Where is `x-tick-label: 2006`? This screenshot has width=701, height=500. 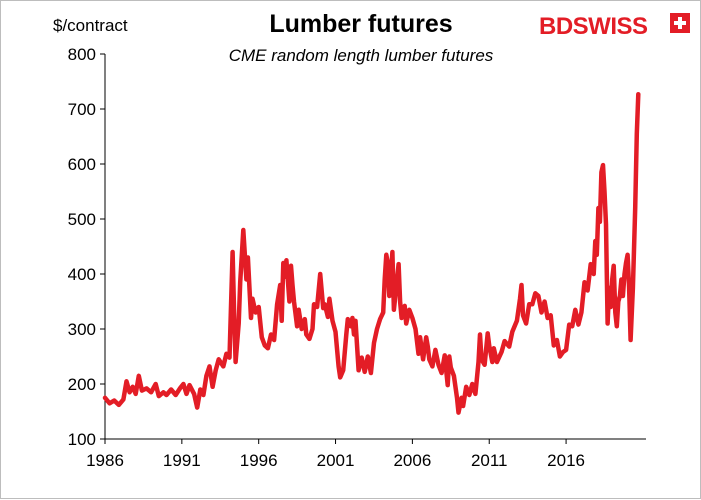 x-tick-label: 2006 is located at coordinates (412, 460).